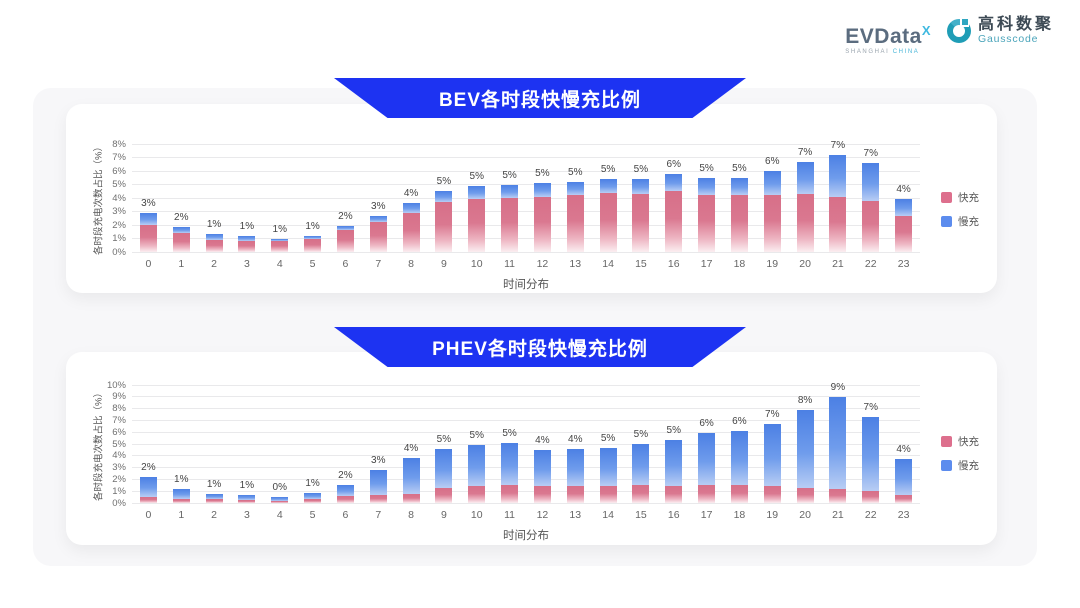 The height and width of the screenshot is (608, 1080). I want to click on bar-20-fast, so click(805, 222).